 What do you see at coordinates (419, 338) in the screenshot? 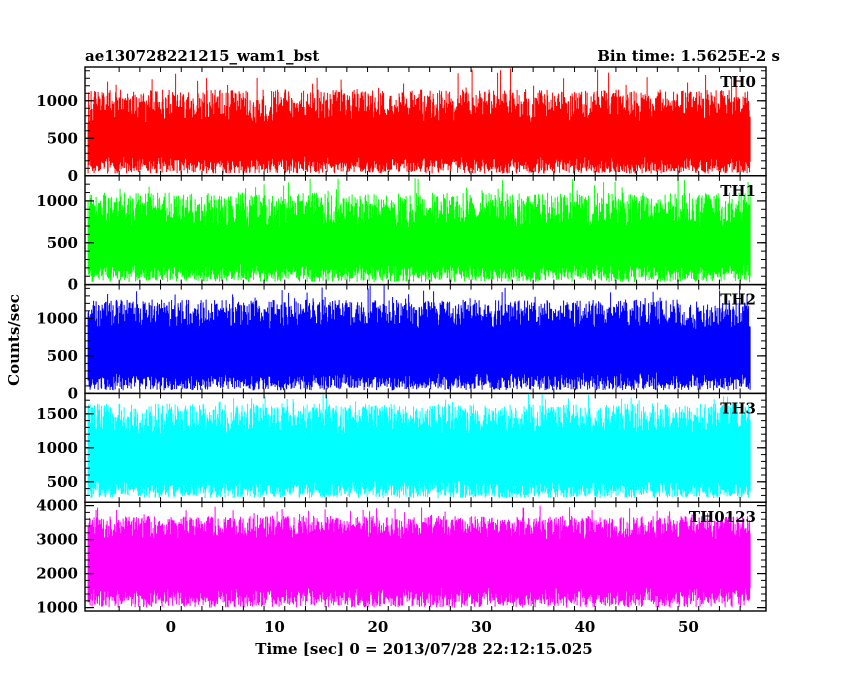
I see `series-th2` at bounding box center [419, 338].